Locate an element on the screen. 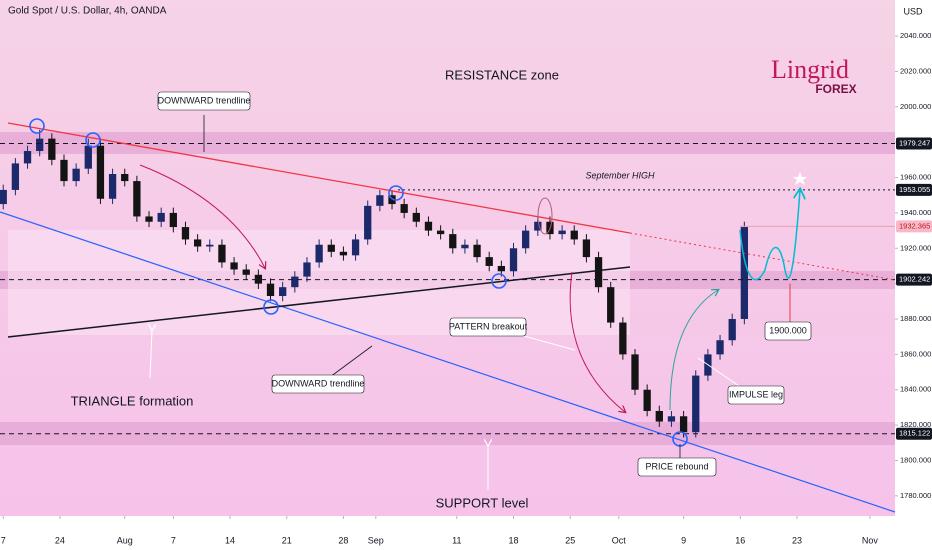  triangle-base is located at coordinates (319, 302).